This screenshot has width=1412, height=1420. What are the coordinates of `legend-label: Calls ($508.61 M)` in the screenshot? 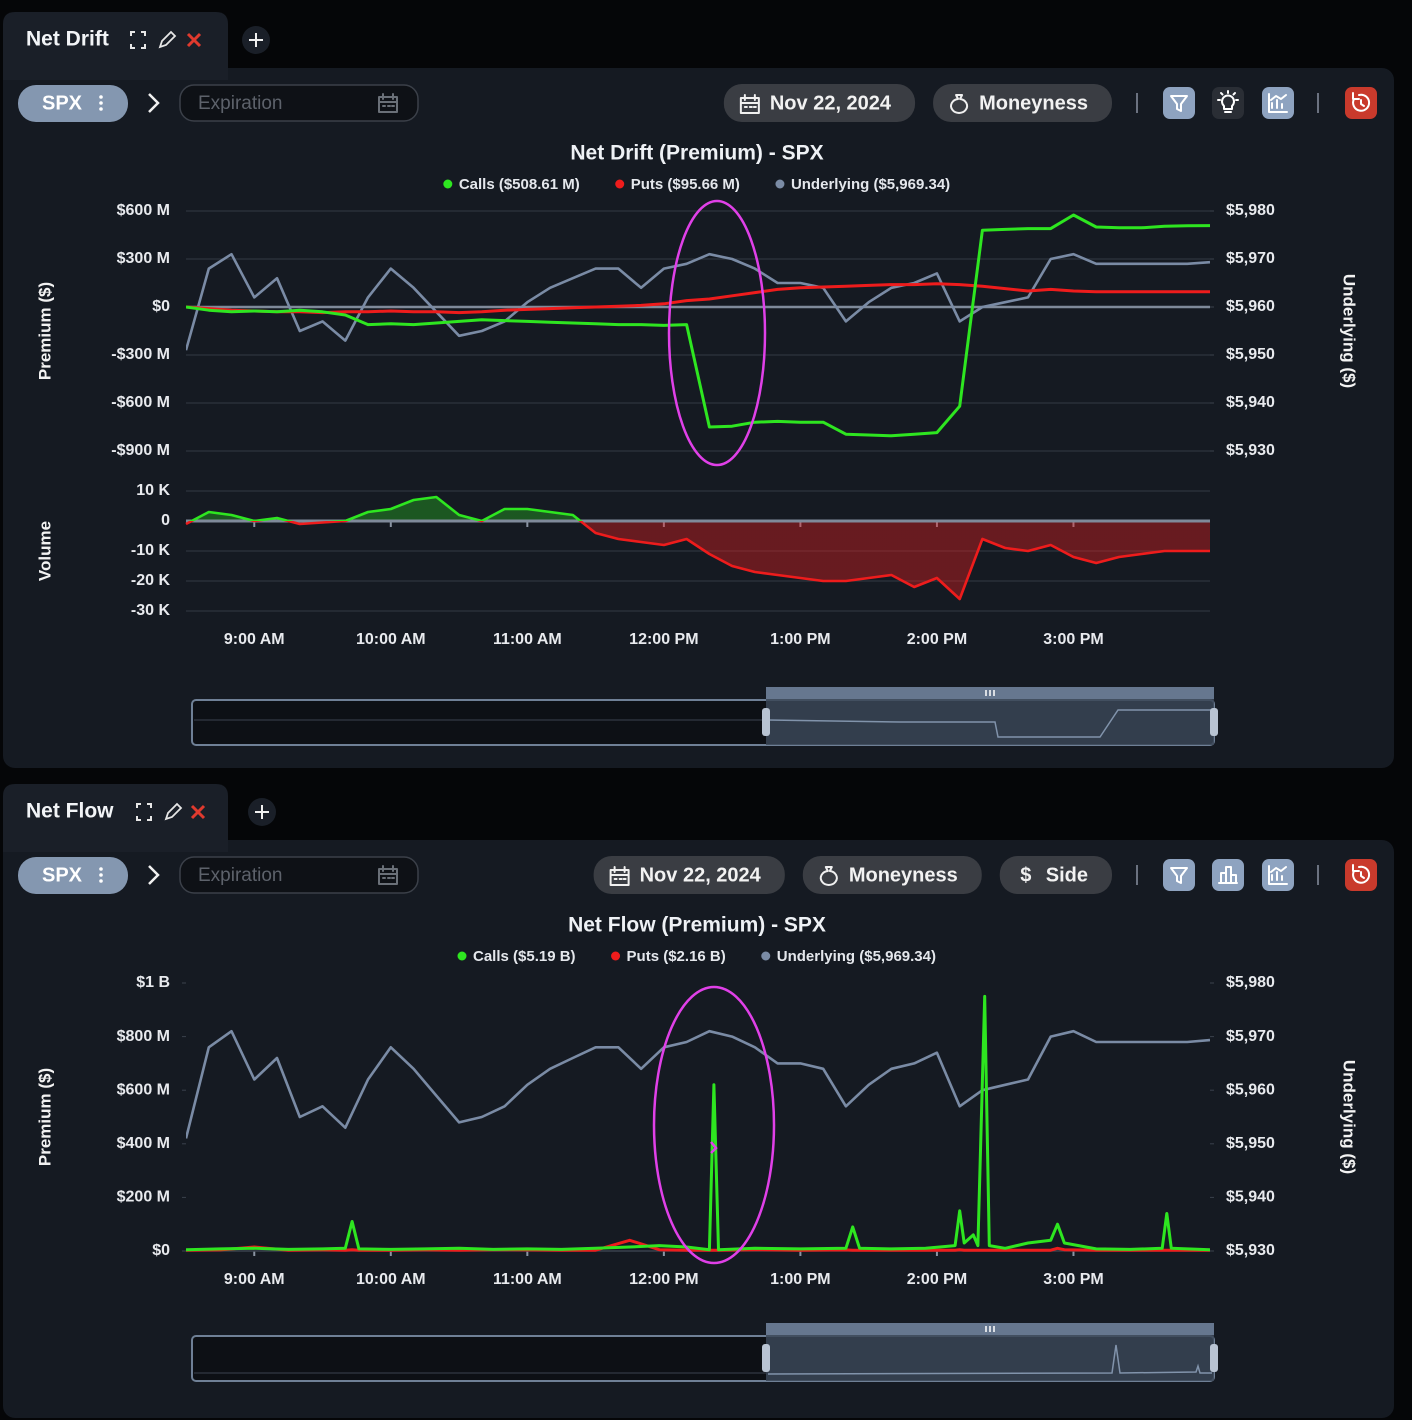 It's located at (519, 184).